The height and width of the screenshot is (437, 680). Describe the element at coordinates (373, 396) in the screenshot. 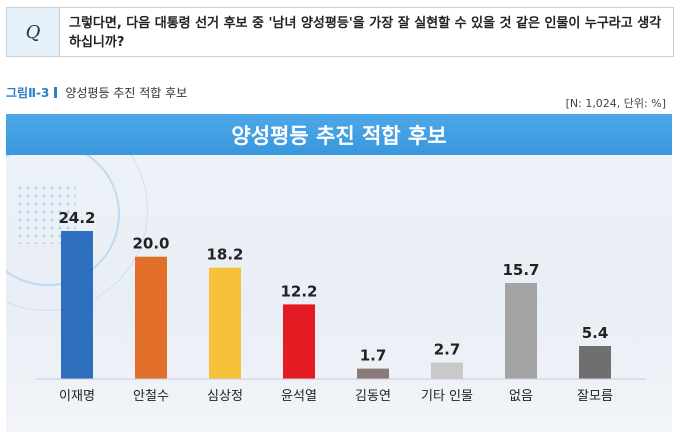

I see `category-label-5: 김동연` at that location.